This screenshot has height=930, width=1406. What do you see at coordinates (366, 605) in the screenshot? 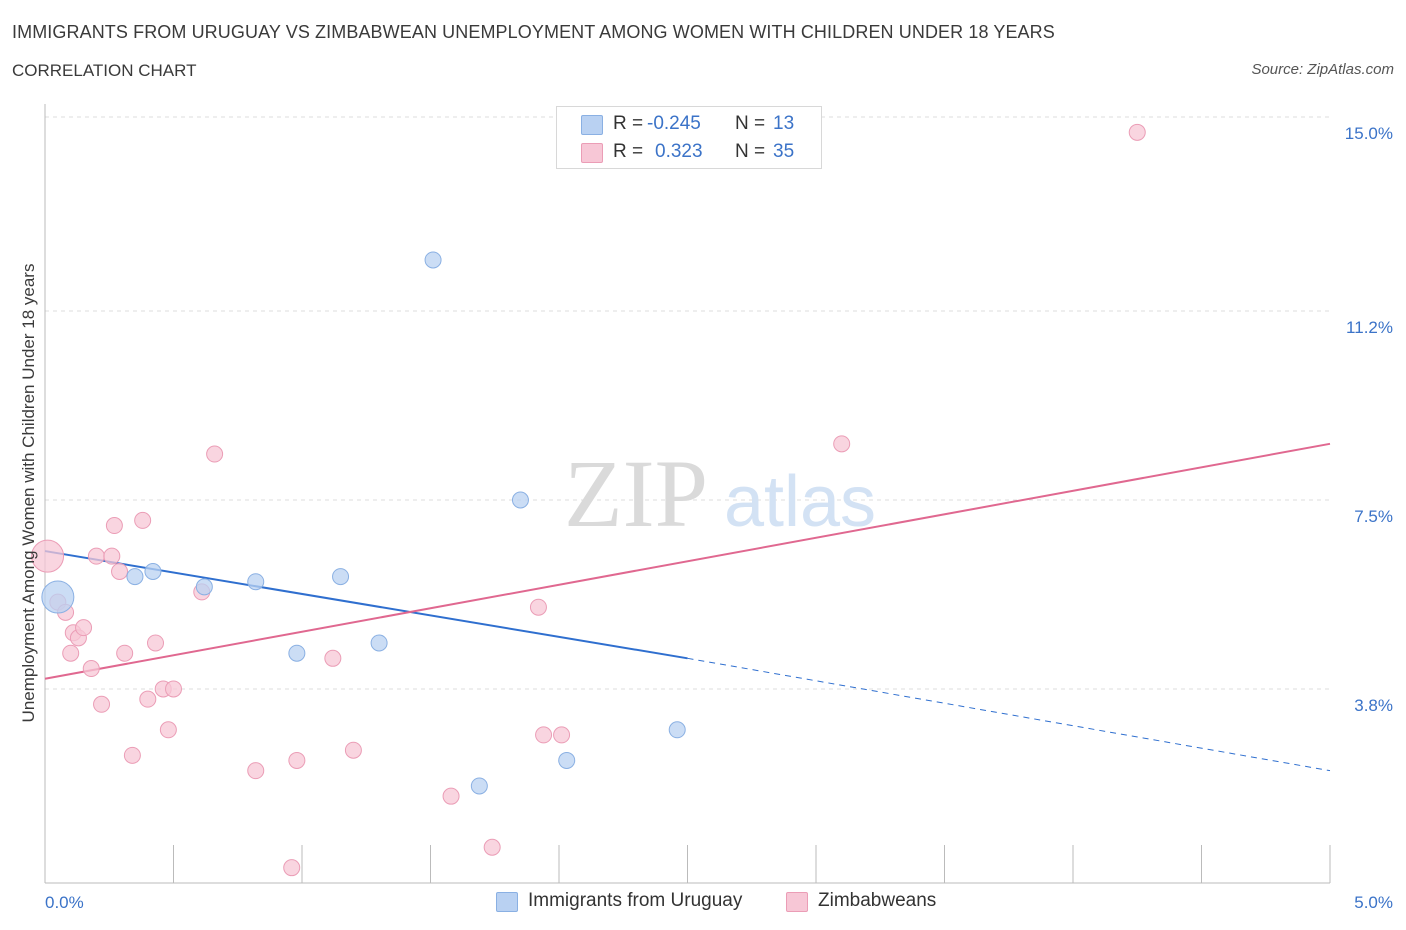
I see `uruguay-trend-line` at bounding box center [366, 605].